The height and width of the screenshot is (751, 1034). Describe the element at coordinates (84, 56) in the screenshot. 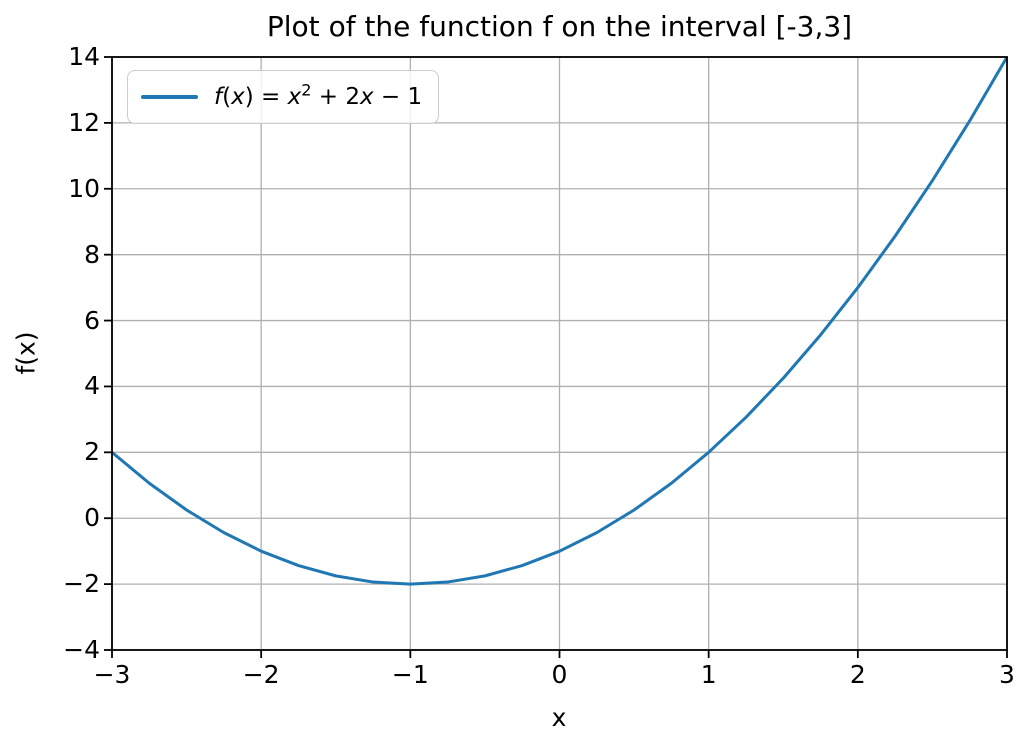

I see `y-tick-label: 14` at that location.